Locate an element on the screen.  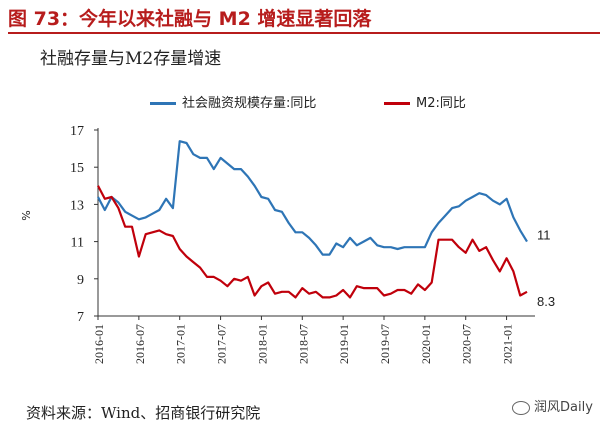
y-tick-label: 15 is located at coordinates (77, 168).